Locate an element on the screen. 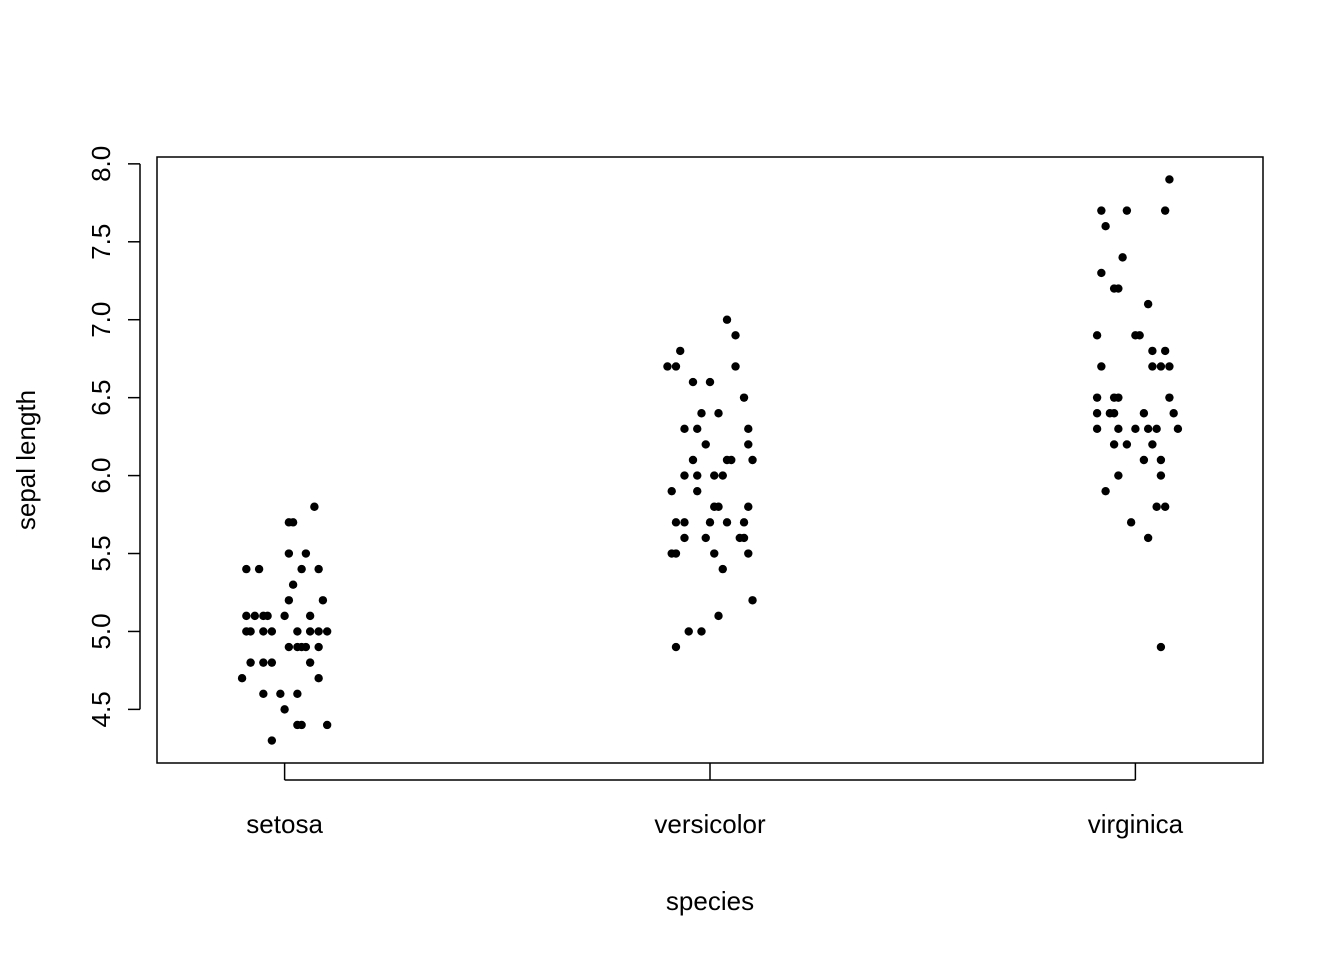  y-tick-label: 7.5 is located at coordinates (101, 242).